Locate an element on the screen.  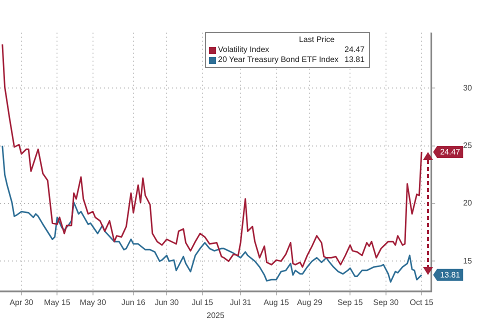
legend-label: Volatility Index is located at coordinates (244, 50).